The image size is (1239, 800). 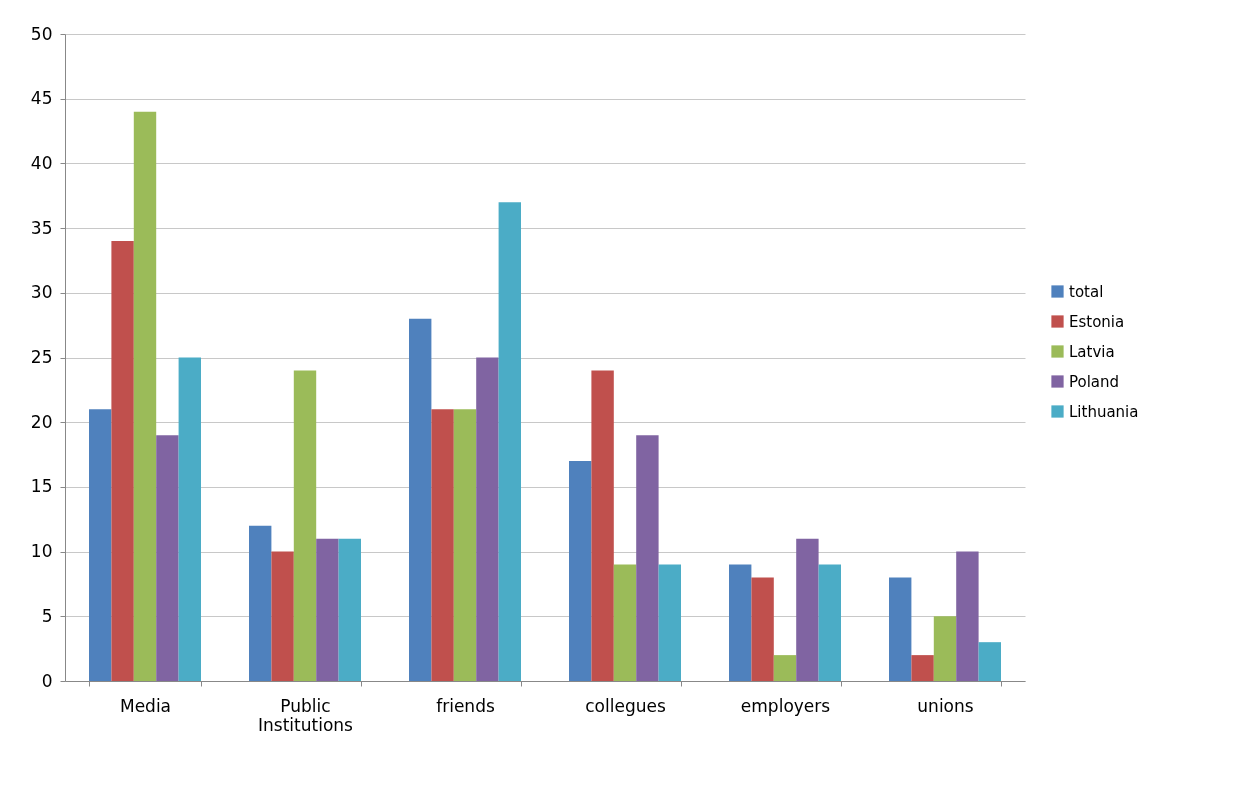 I want to click on x-tick-label: collegues, so click(x=625, y=705).